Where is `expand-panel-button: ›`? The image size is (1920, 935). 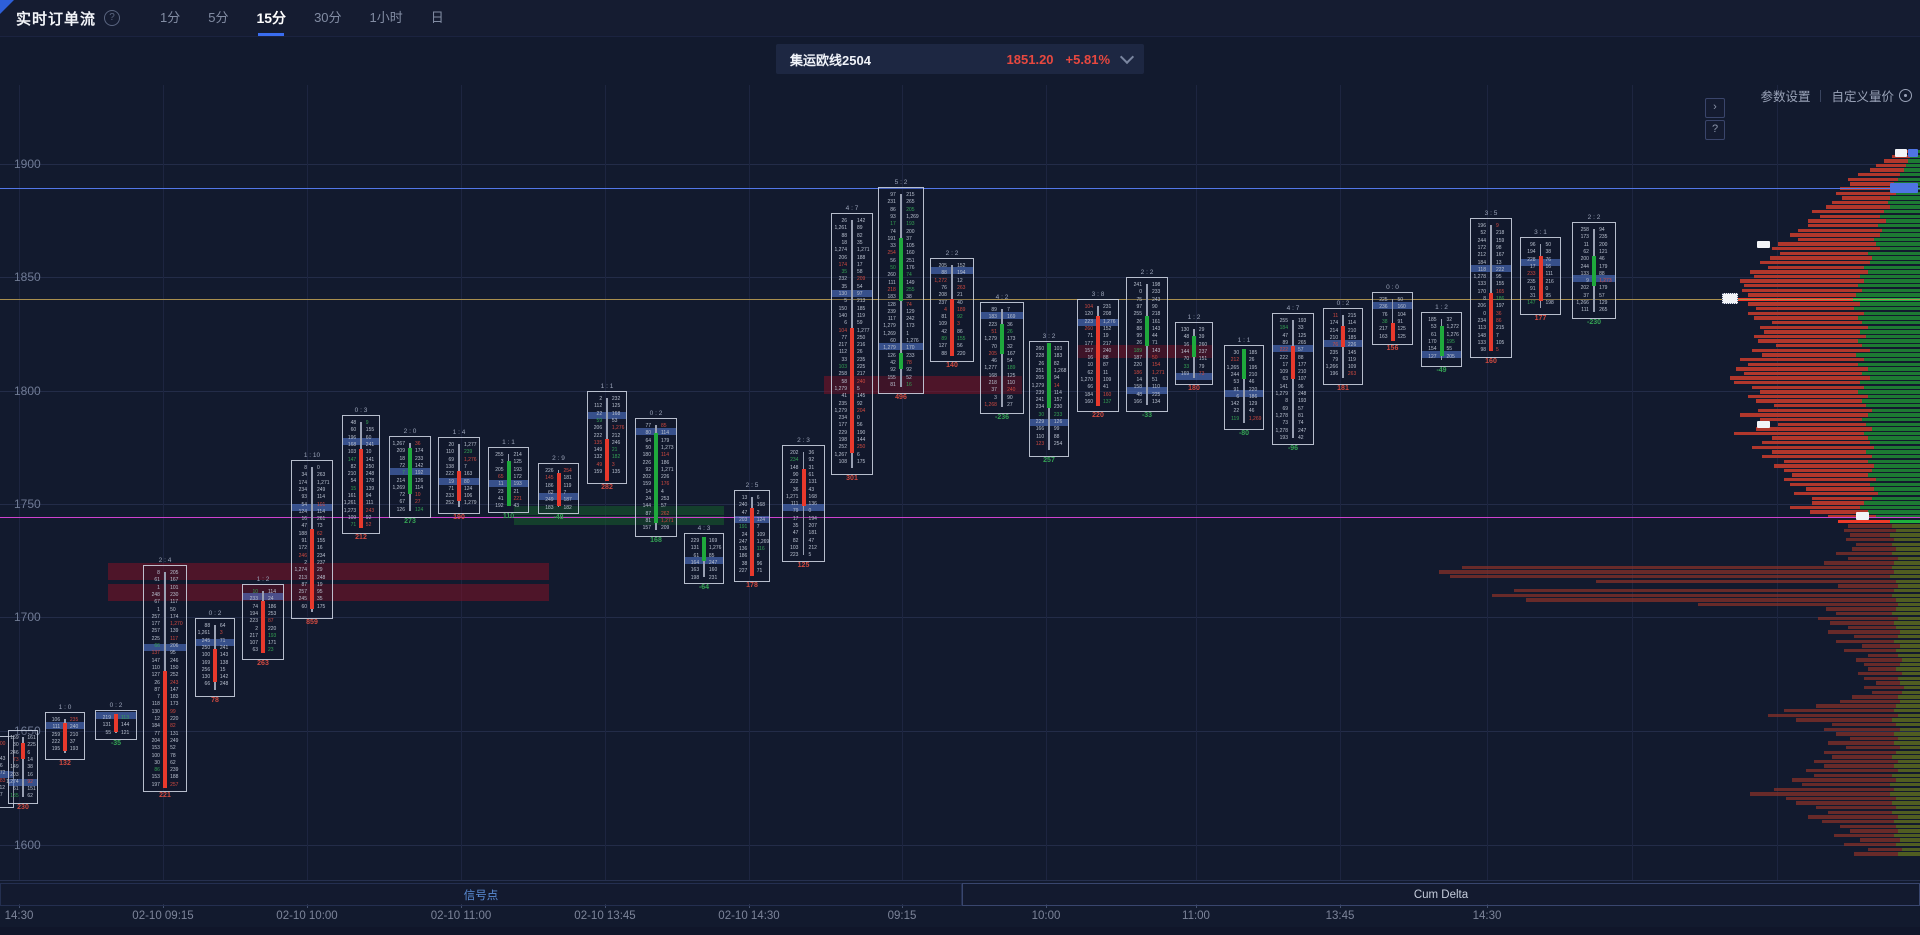
expand-panel-button: › is located at coordinates (1715, 108).